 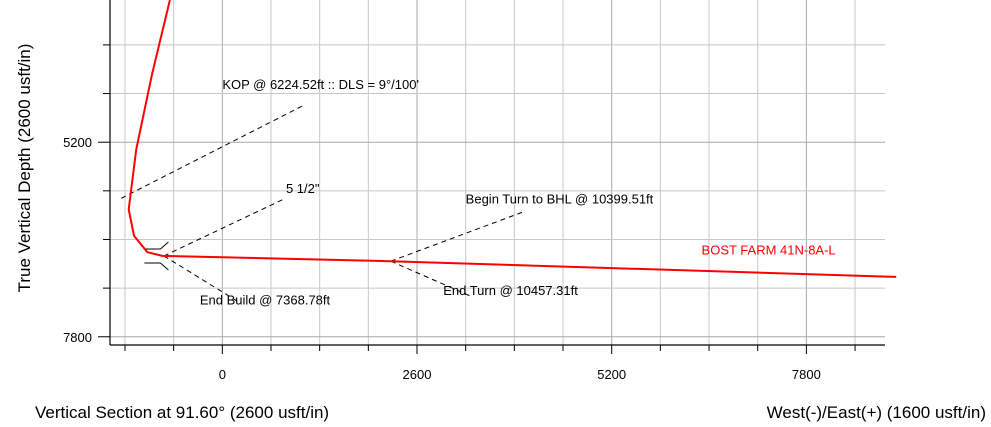 I want to click on x-tick-label: 0, so click(x=222, y=374).